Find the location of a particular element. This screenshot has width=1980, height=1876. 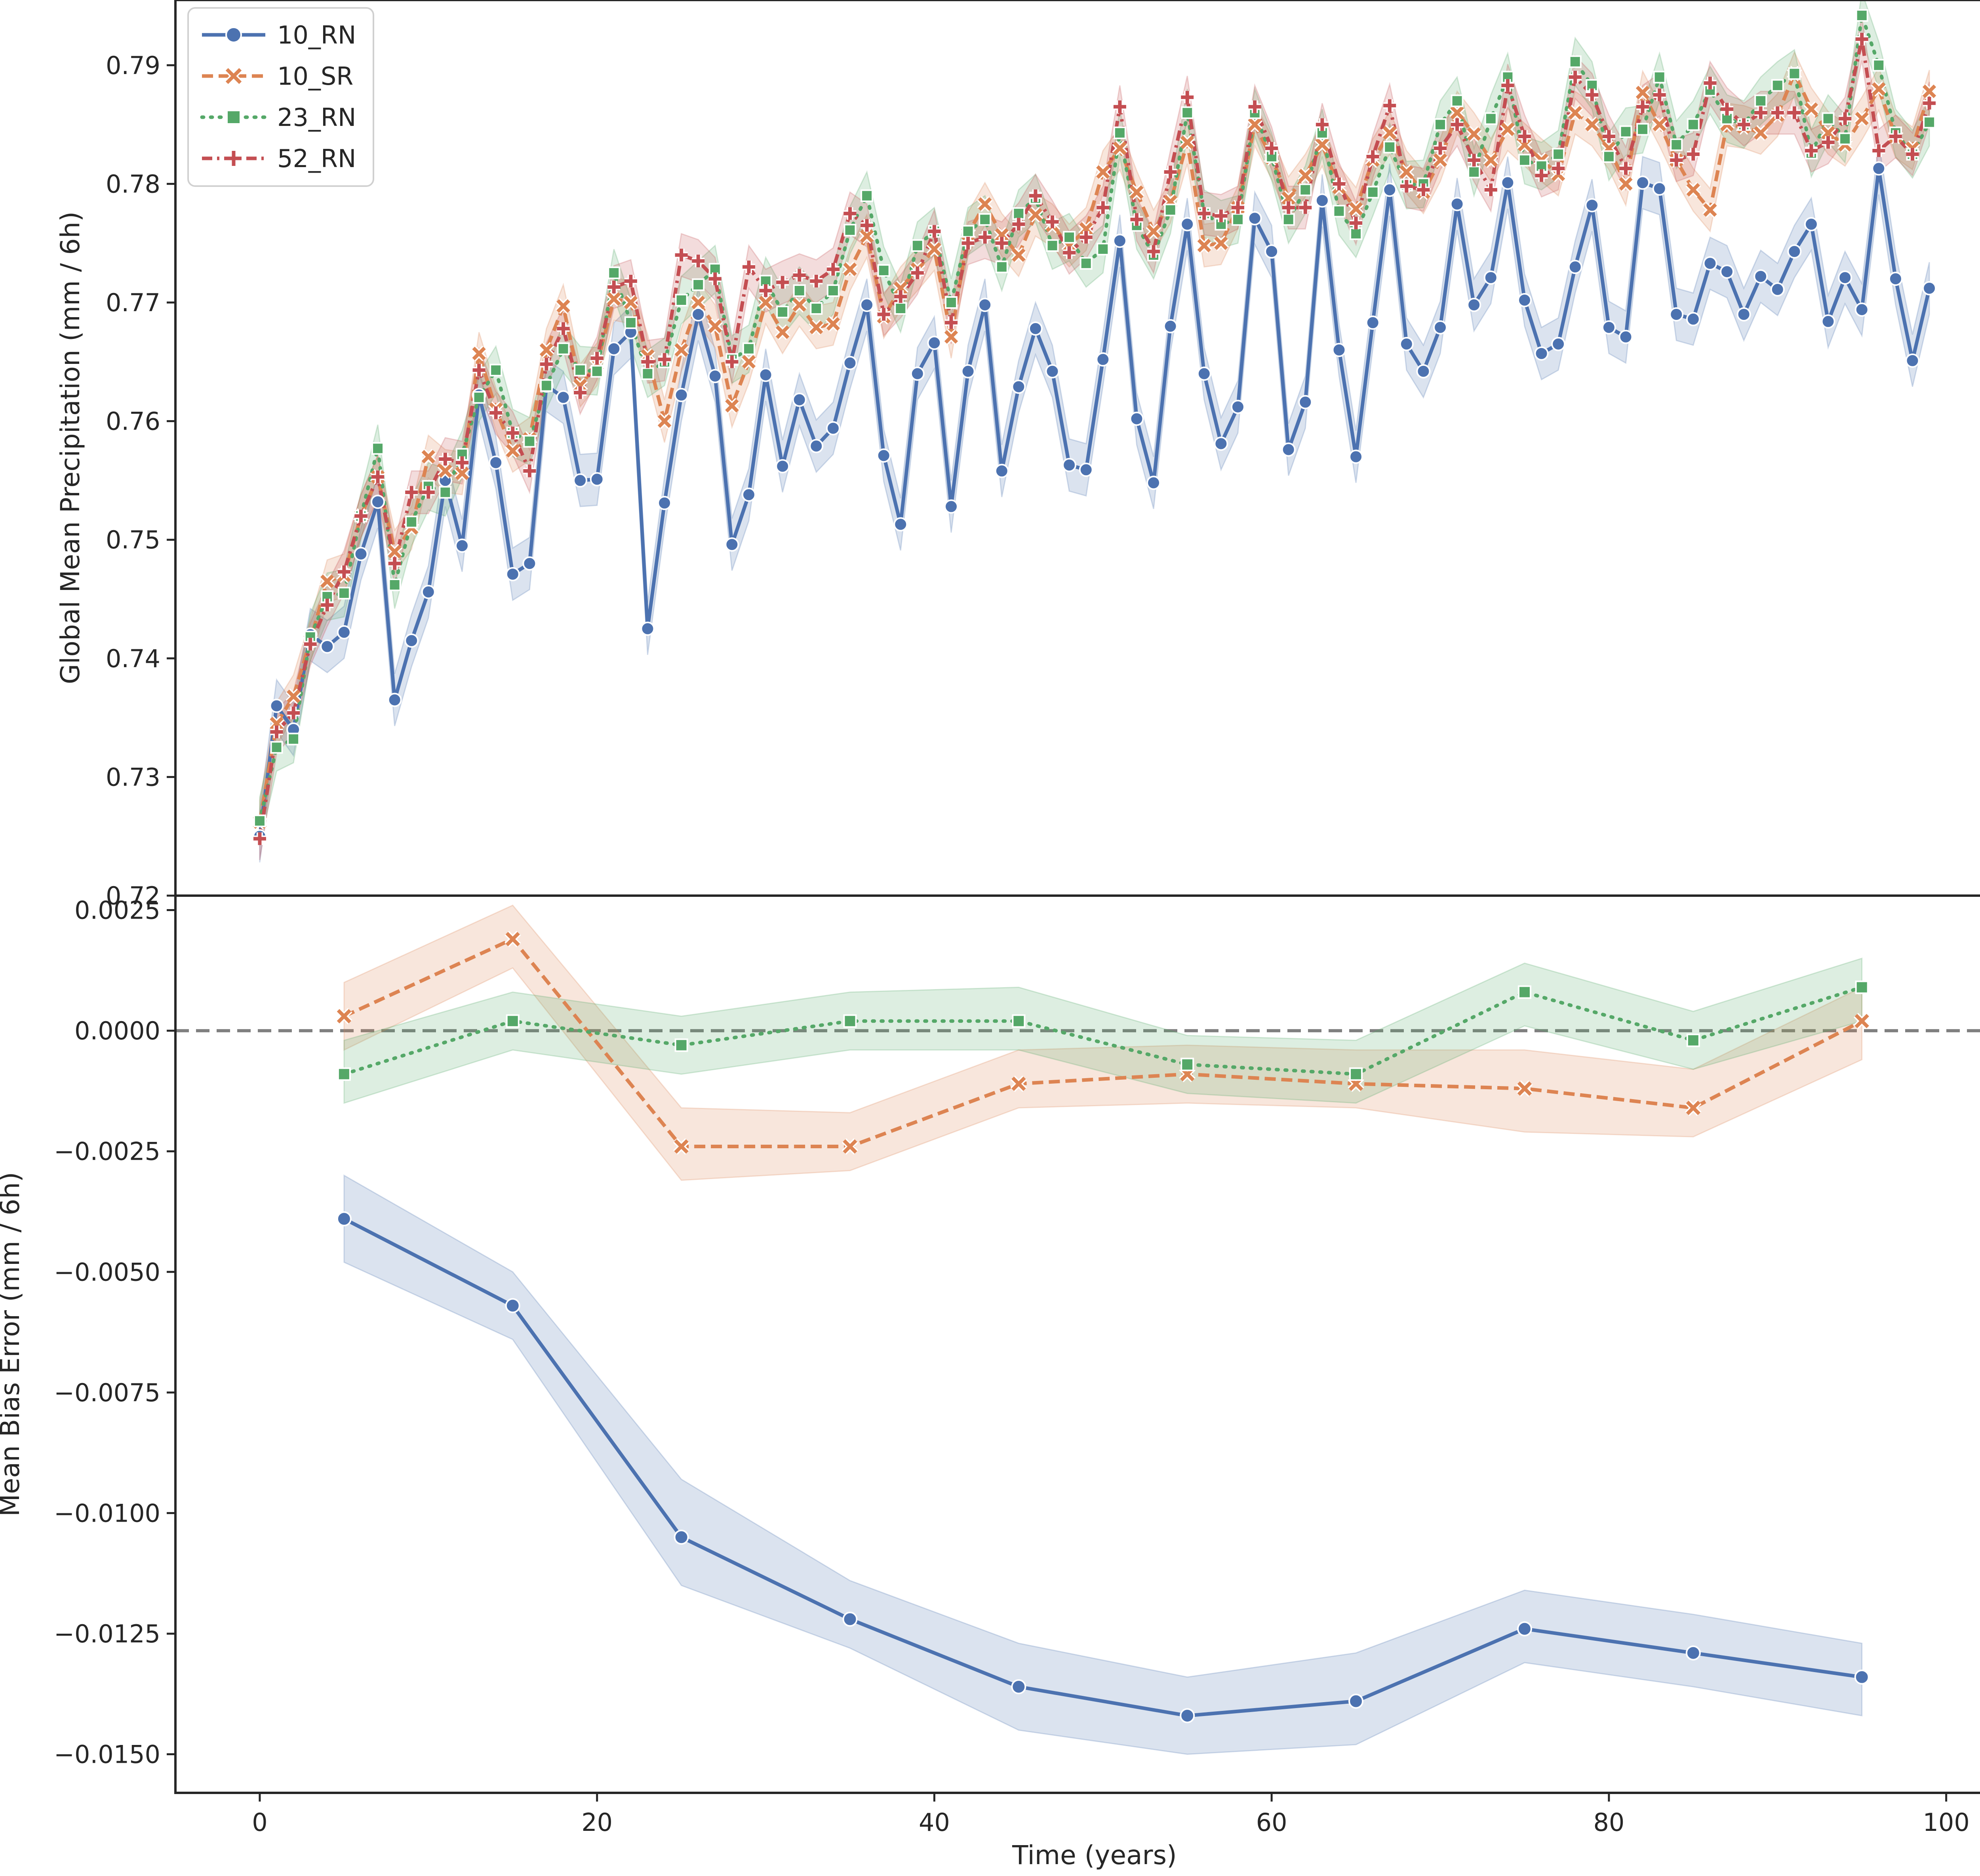

xtick-label-4: 80 is located at coordinates (1608, 1823).